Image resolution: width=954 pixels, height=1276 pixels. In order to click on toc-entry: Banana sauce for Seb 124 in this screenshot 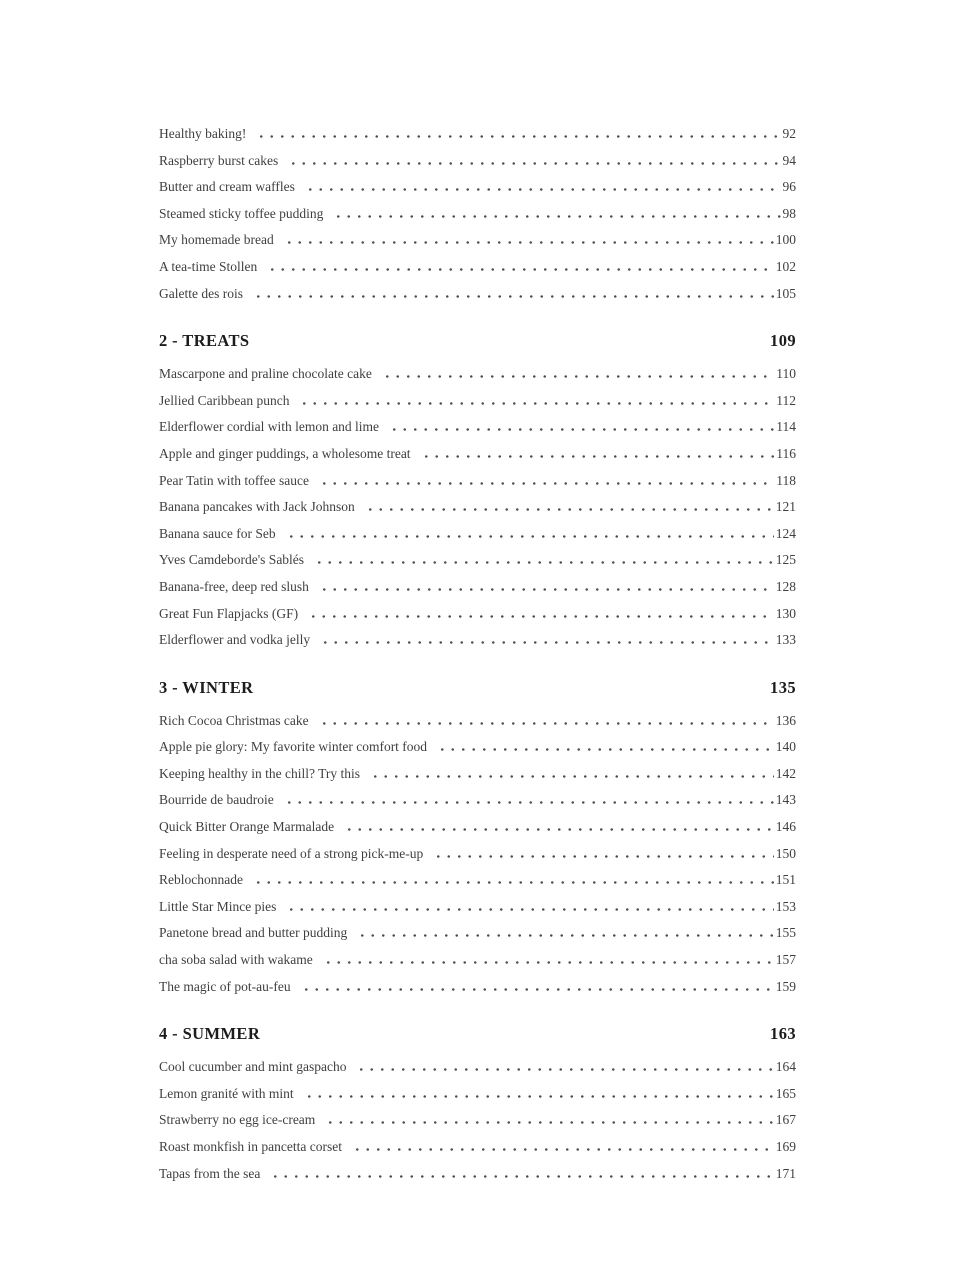, I will do `click(477, 534)`.